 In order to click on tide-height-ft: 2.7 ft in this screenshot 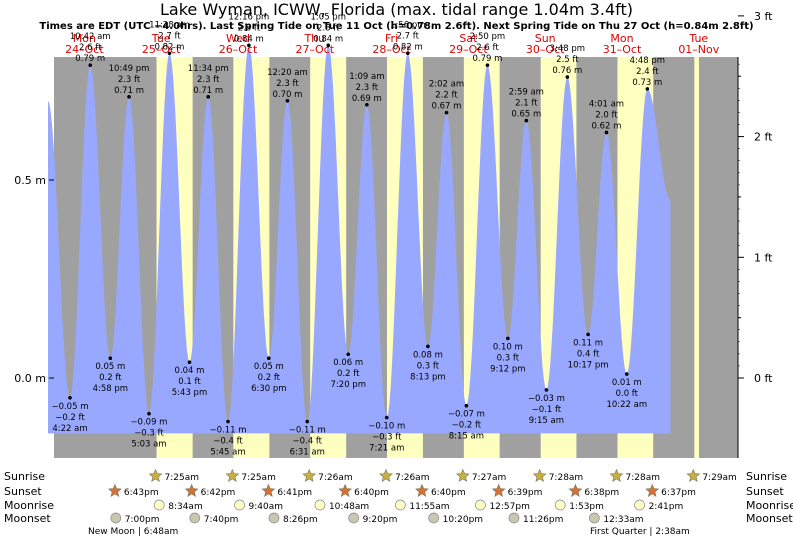, I will do `click(408, 36)`.